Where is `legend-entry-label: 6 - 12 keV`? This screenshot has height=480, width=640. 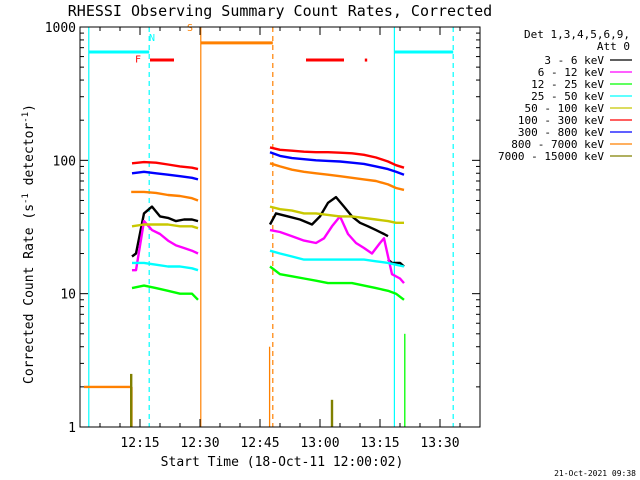 legend-entry-label: 6 - 12 keV is located at coordinates (571, 72).